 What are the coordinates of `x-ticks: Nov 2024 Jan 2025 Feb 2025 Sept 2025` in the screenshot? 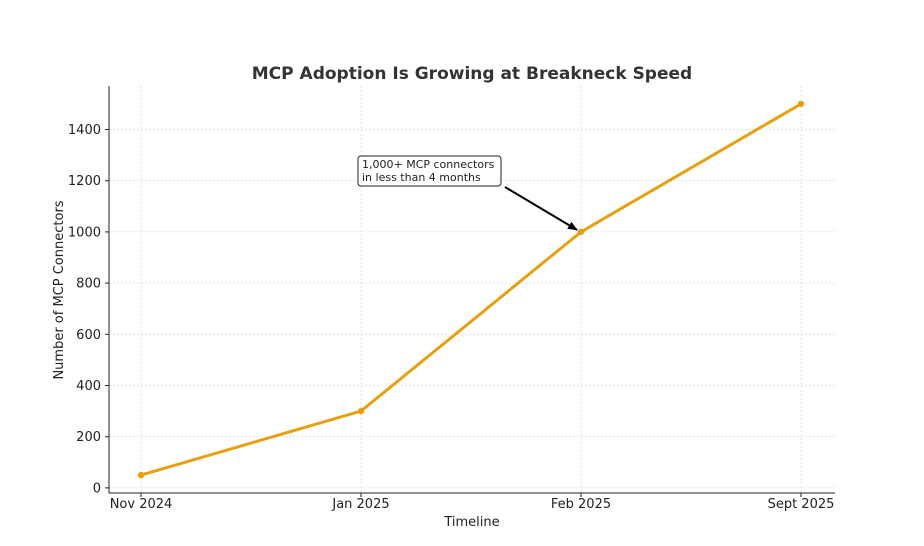 It's located at (472, 502).